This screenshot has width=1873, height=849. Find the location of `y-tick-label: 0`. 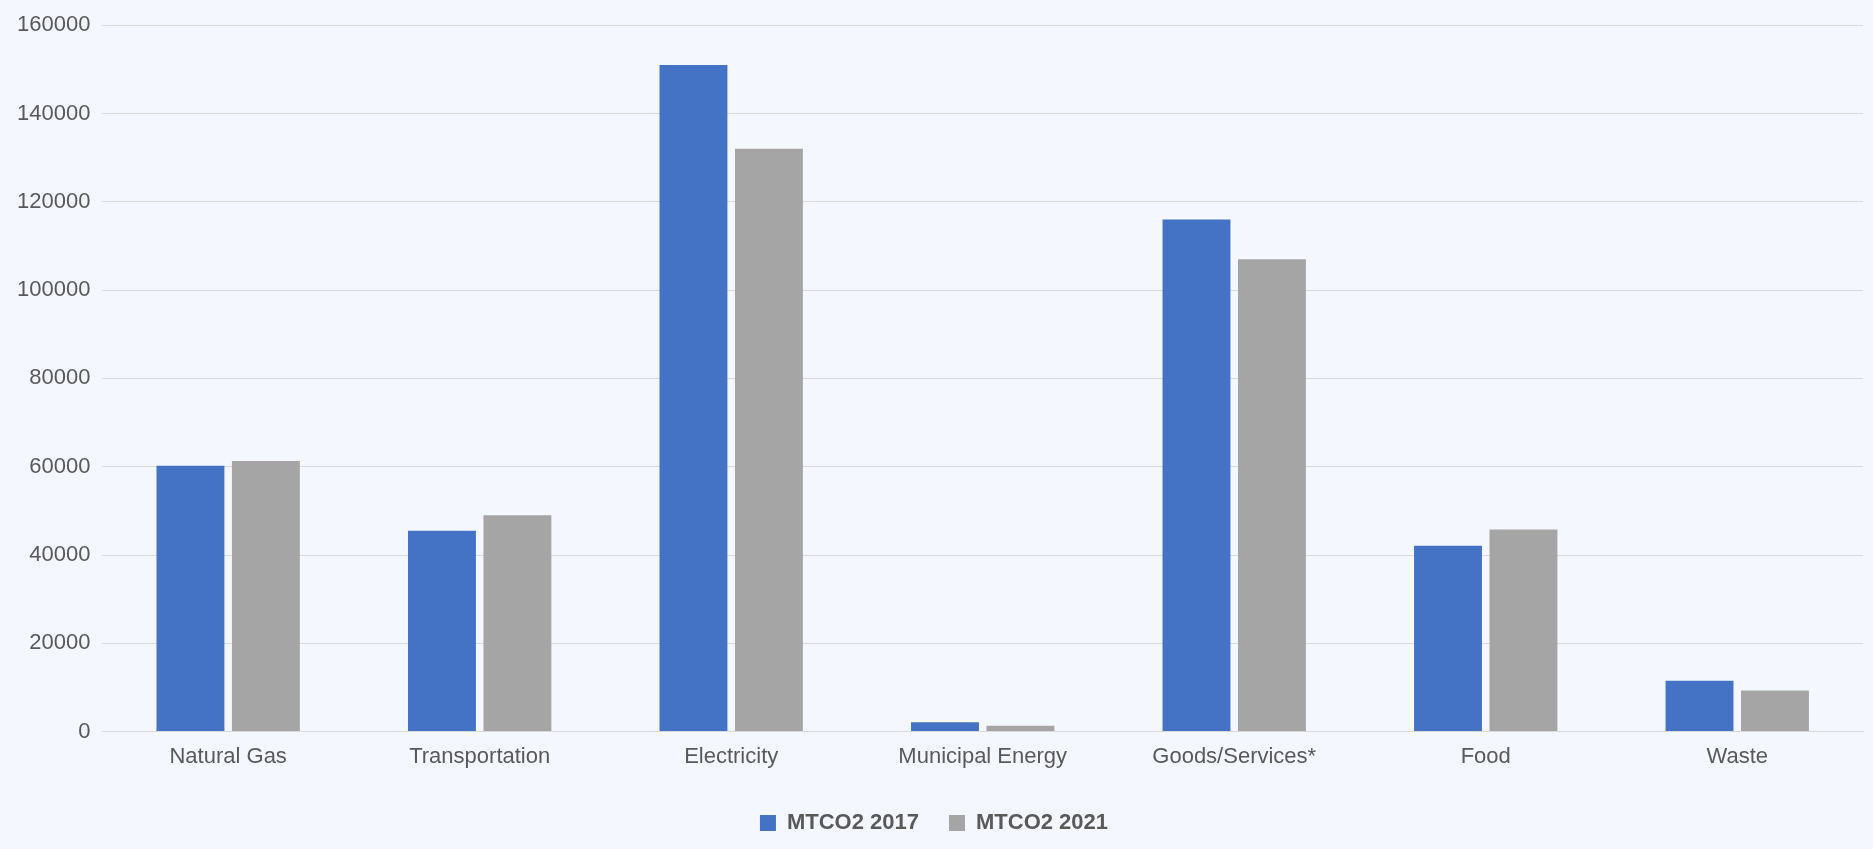

y-tick-label: 0 is located at coordinates (84, 730).